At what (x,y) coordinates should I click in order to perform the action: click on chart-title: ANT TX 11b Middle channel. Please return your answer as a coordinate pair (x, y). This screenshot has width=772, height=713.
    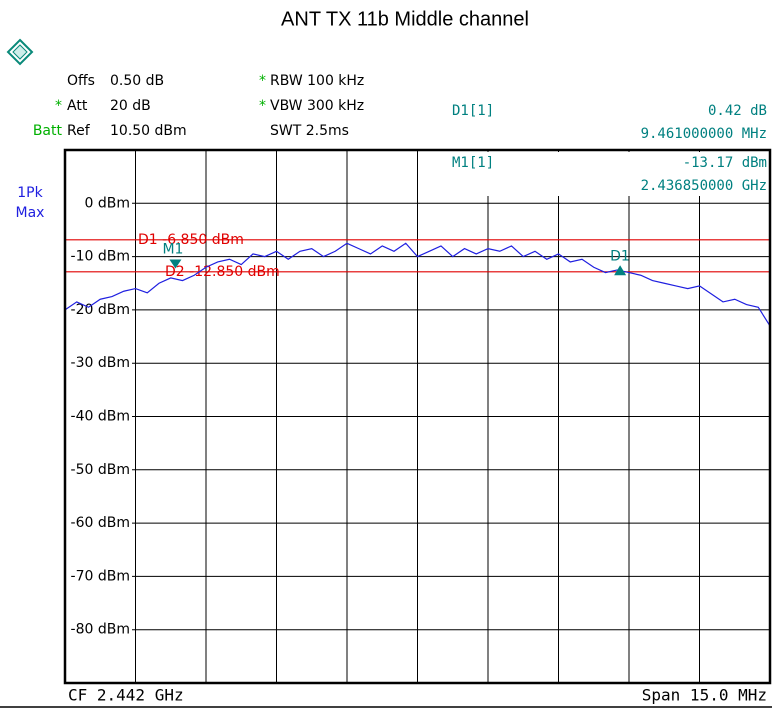
    Looking at the image, I should click on (405, 19).